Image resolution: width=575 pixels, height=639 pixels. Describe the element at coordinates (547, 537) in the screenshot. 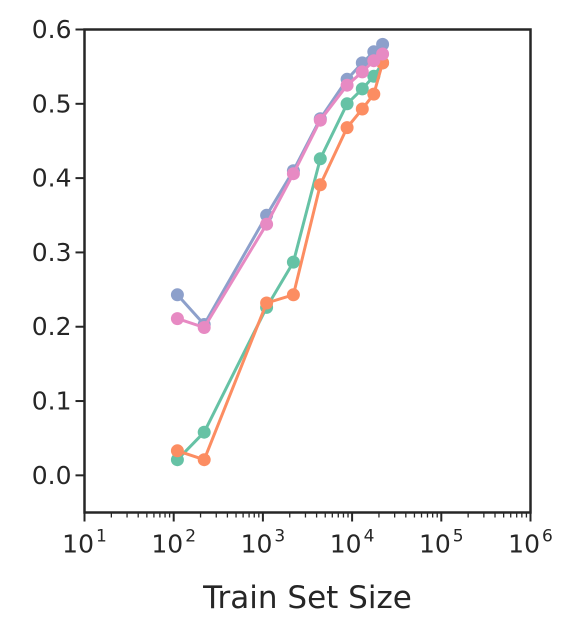

I see `x-tick-exponent: 6` at that location.